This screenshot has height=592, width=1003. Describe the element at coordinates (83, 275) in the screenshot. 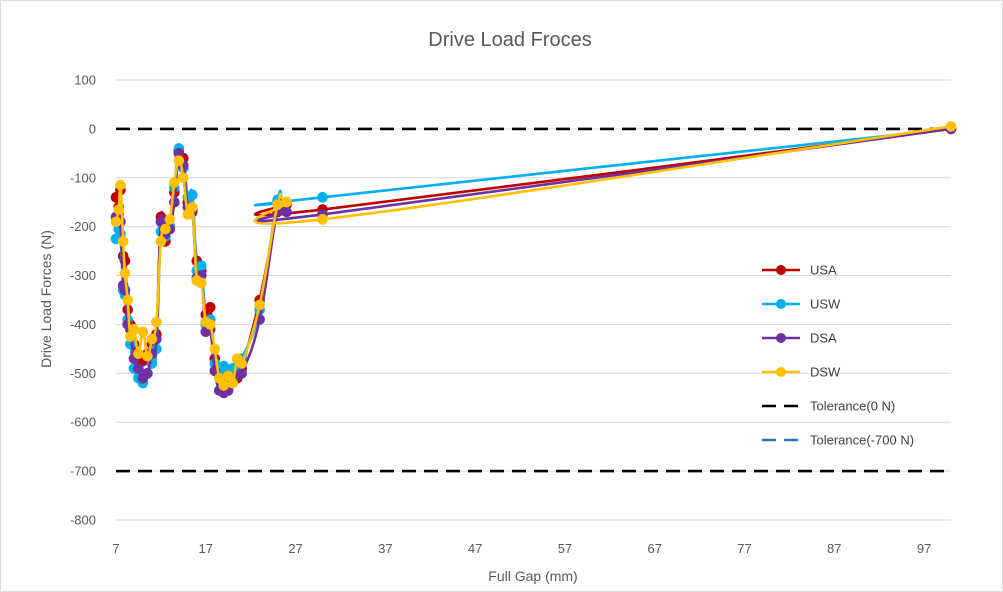

I see `y-tick-label: -300` at that location.